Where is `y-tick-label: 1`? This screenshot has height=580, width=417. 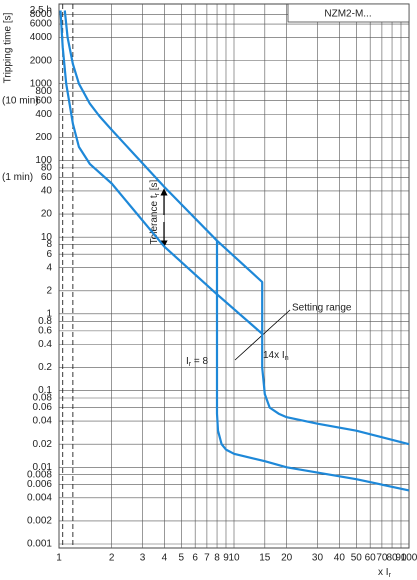 y-tick-label: 1 is located at coordinates (49, 313).